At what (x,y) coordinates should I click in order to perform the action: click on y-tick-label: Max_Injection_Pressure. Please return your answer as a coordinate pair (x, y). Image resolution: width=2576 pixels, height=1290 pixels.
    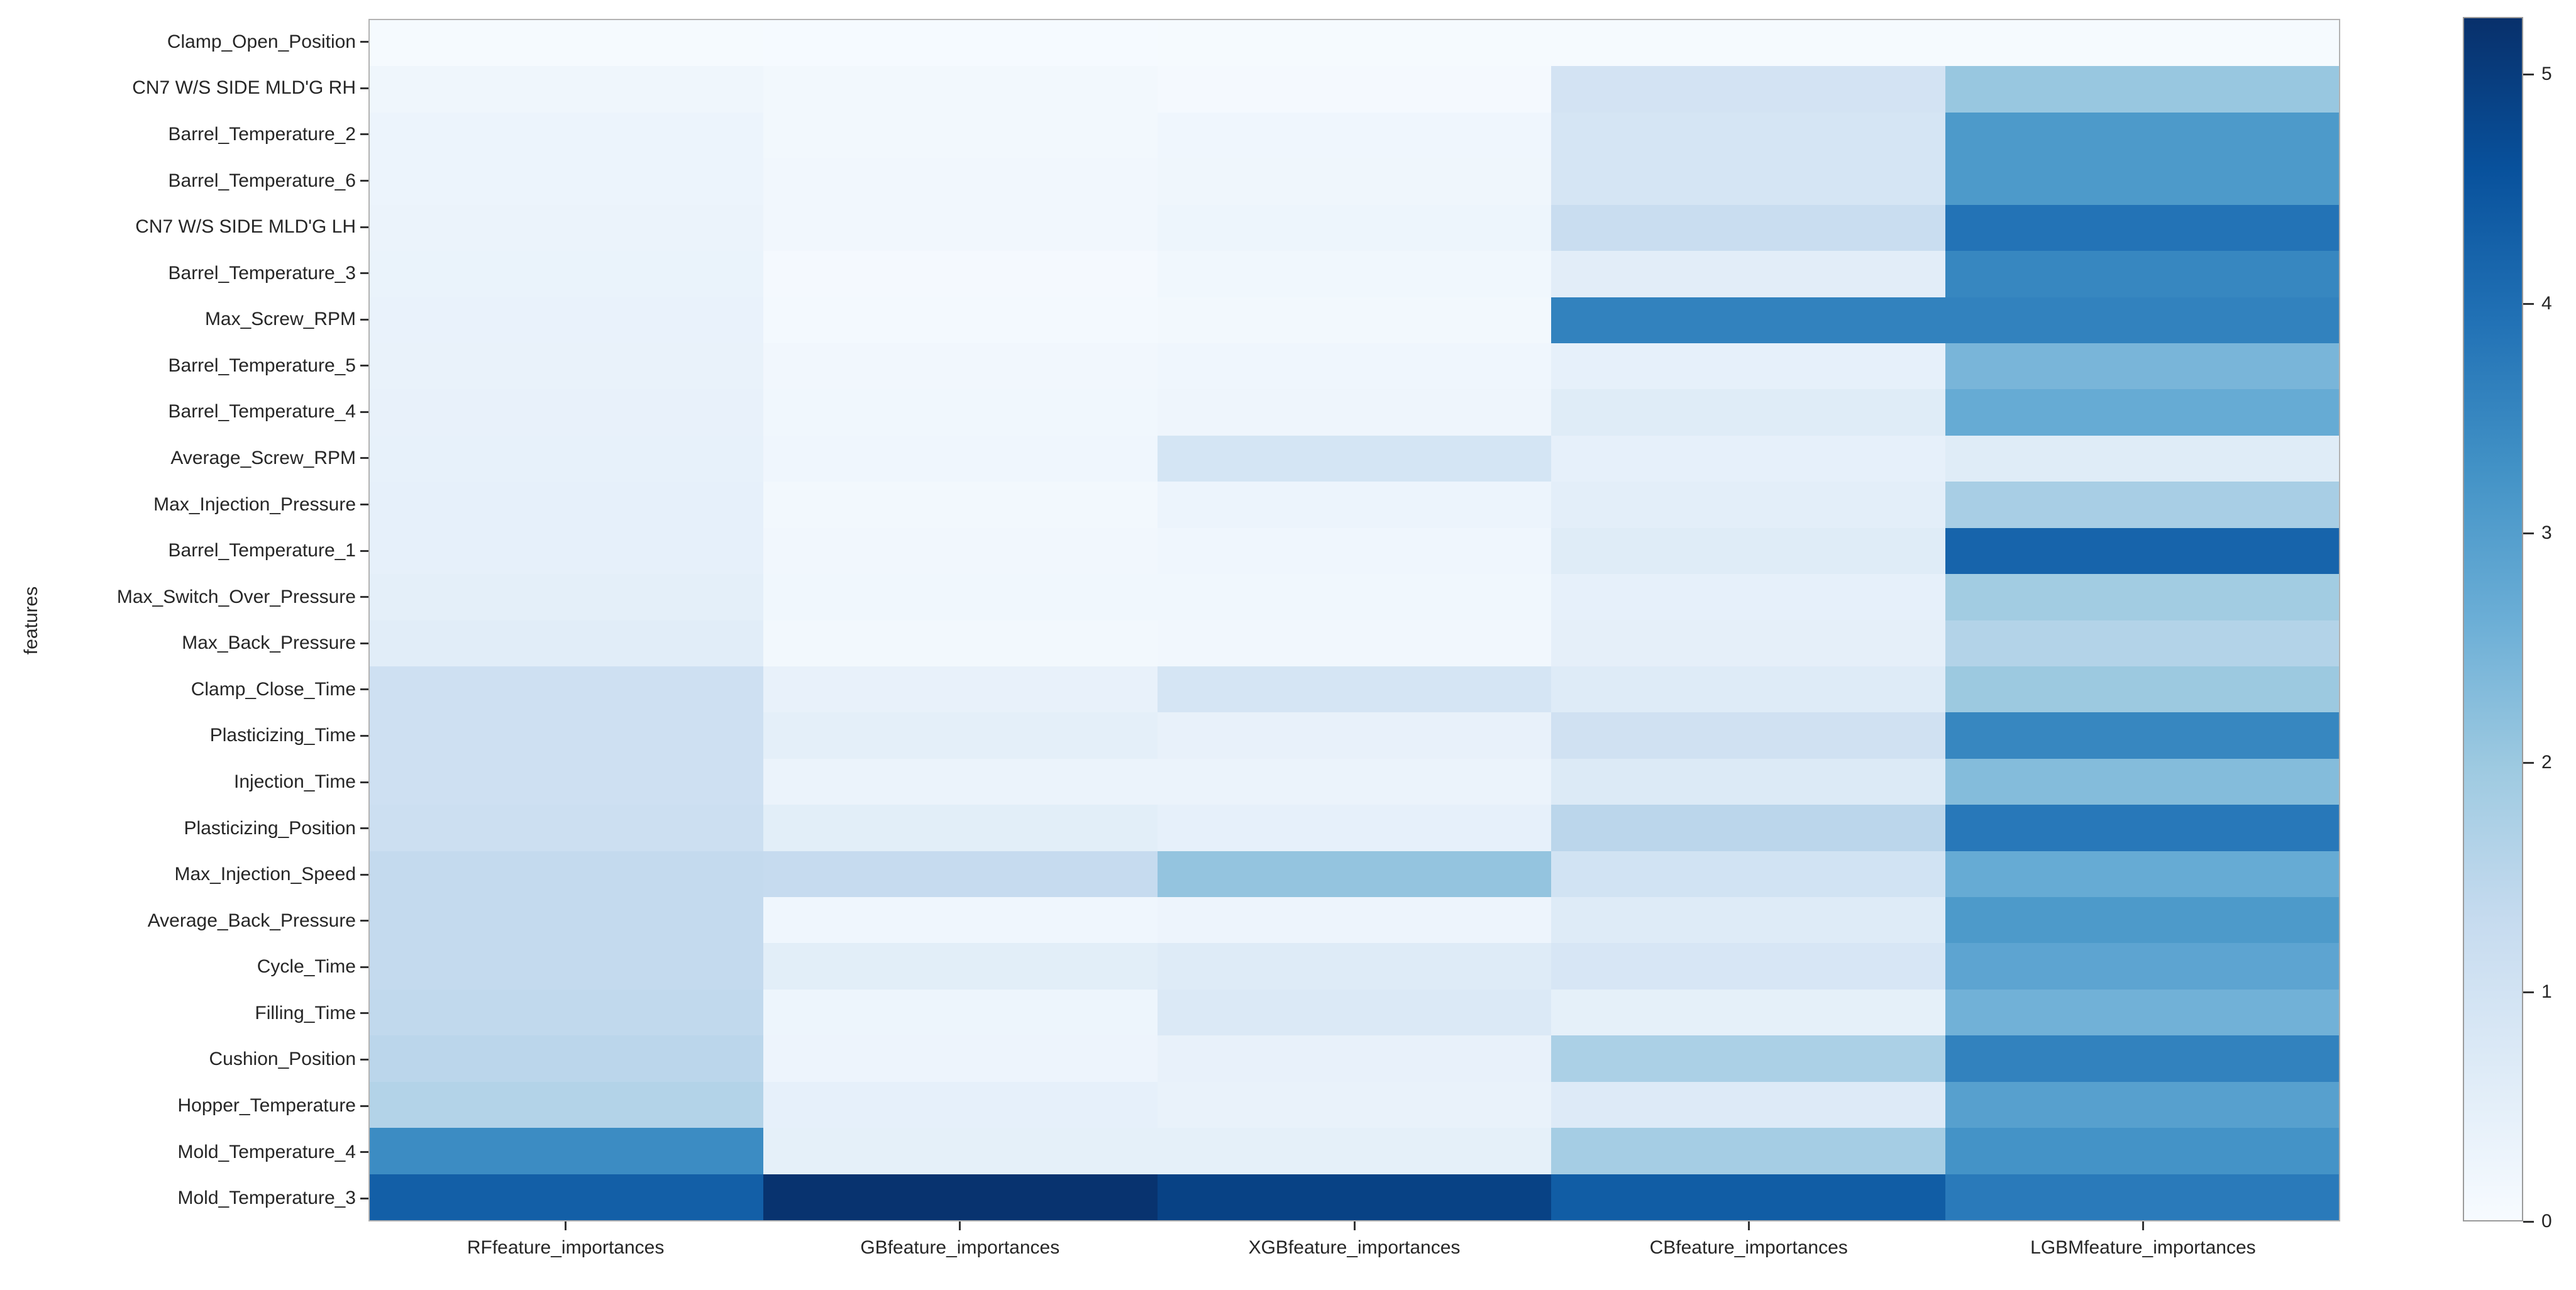
    Looking at the image, I should click on (254, 504).